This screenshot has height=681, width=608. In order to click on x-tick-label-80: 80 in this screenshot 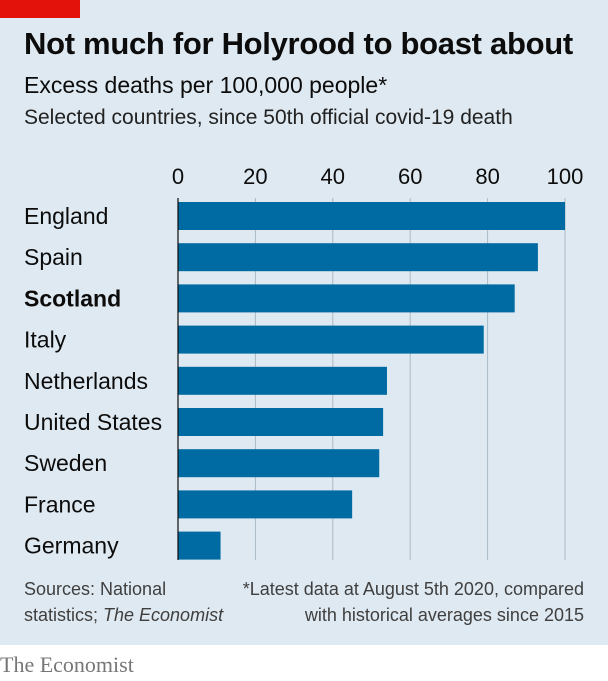, I will do `click(487, 176)`.